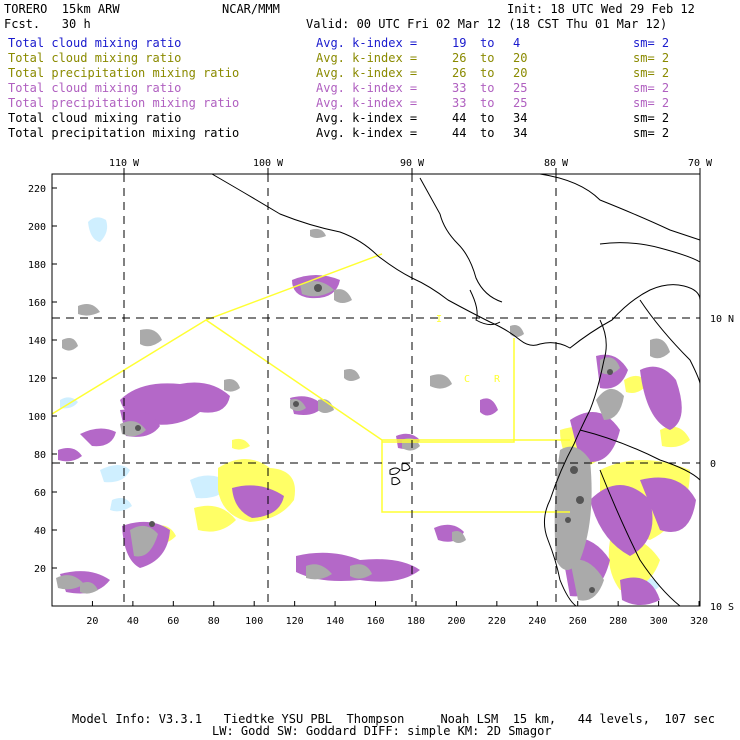  I want to click on y-tick-label: 20, so click(40, 569).